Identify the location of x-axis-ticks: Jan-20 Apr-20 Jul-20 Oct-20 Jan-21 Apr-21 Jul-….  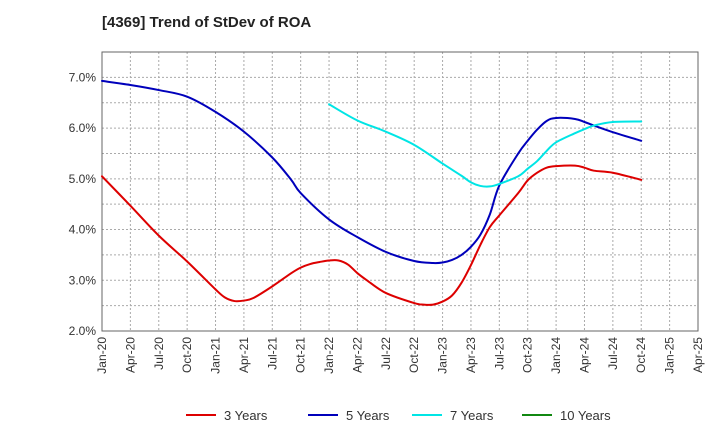
(400, 355).